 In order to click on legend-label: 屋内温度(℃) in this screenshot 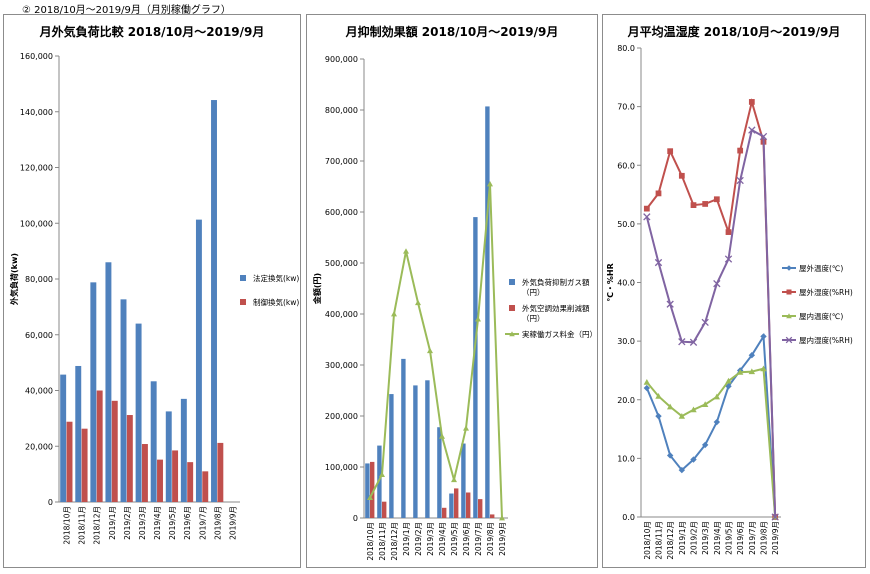, I will do `click(821, 316)`.